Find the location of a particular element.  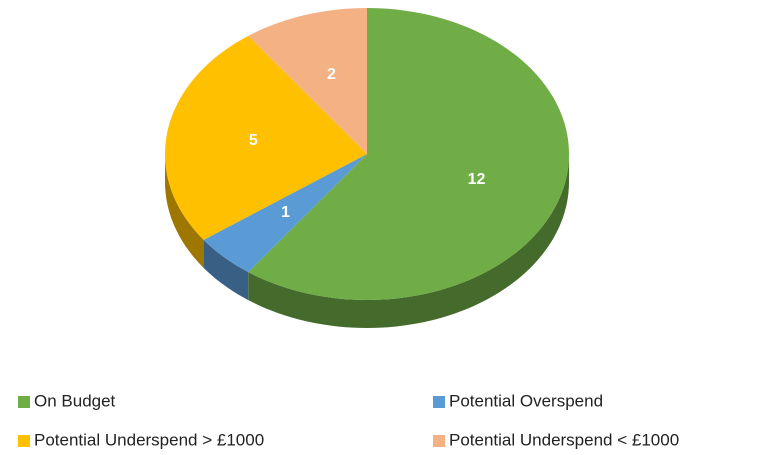

legend-label: Potential Underspend > £1000 is located at coordinates (149, 439).